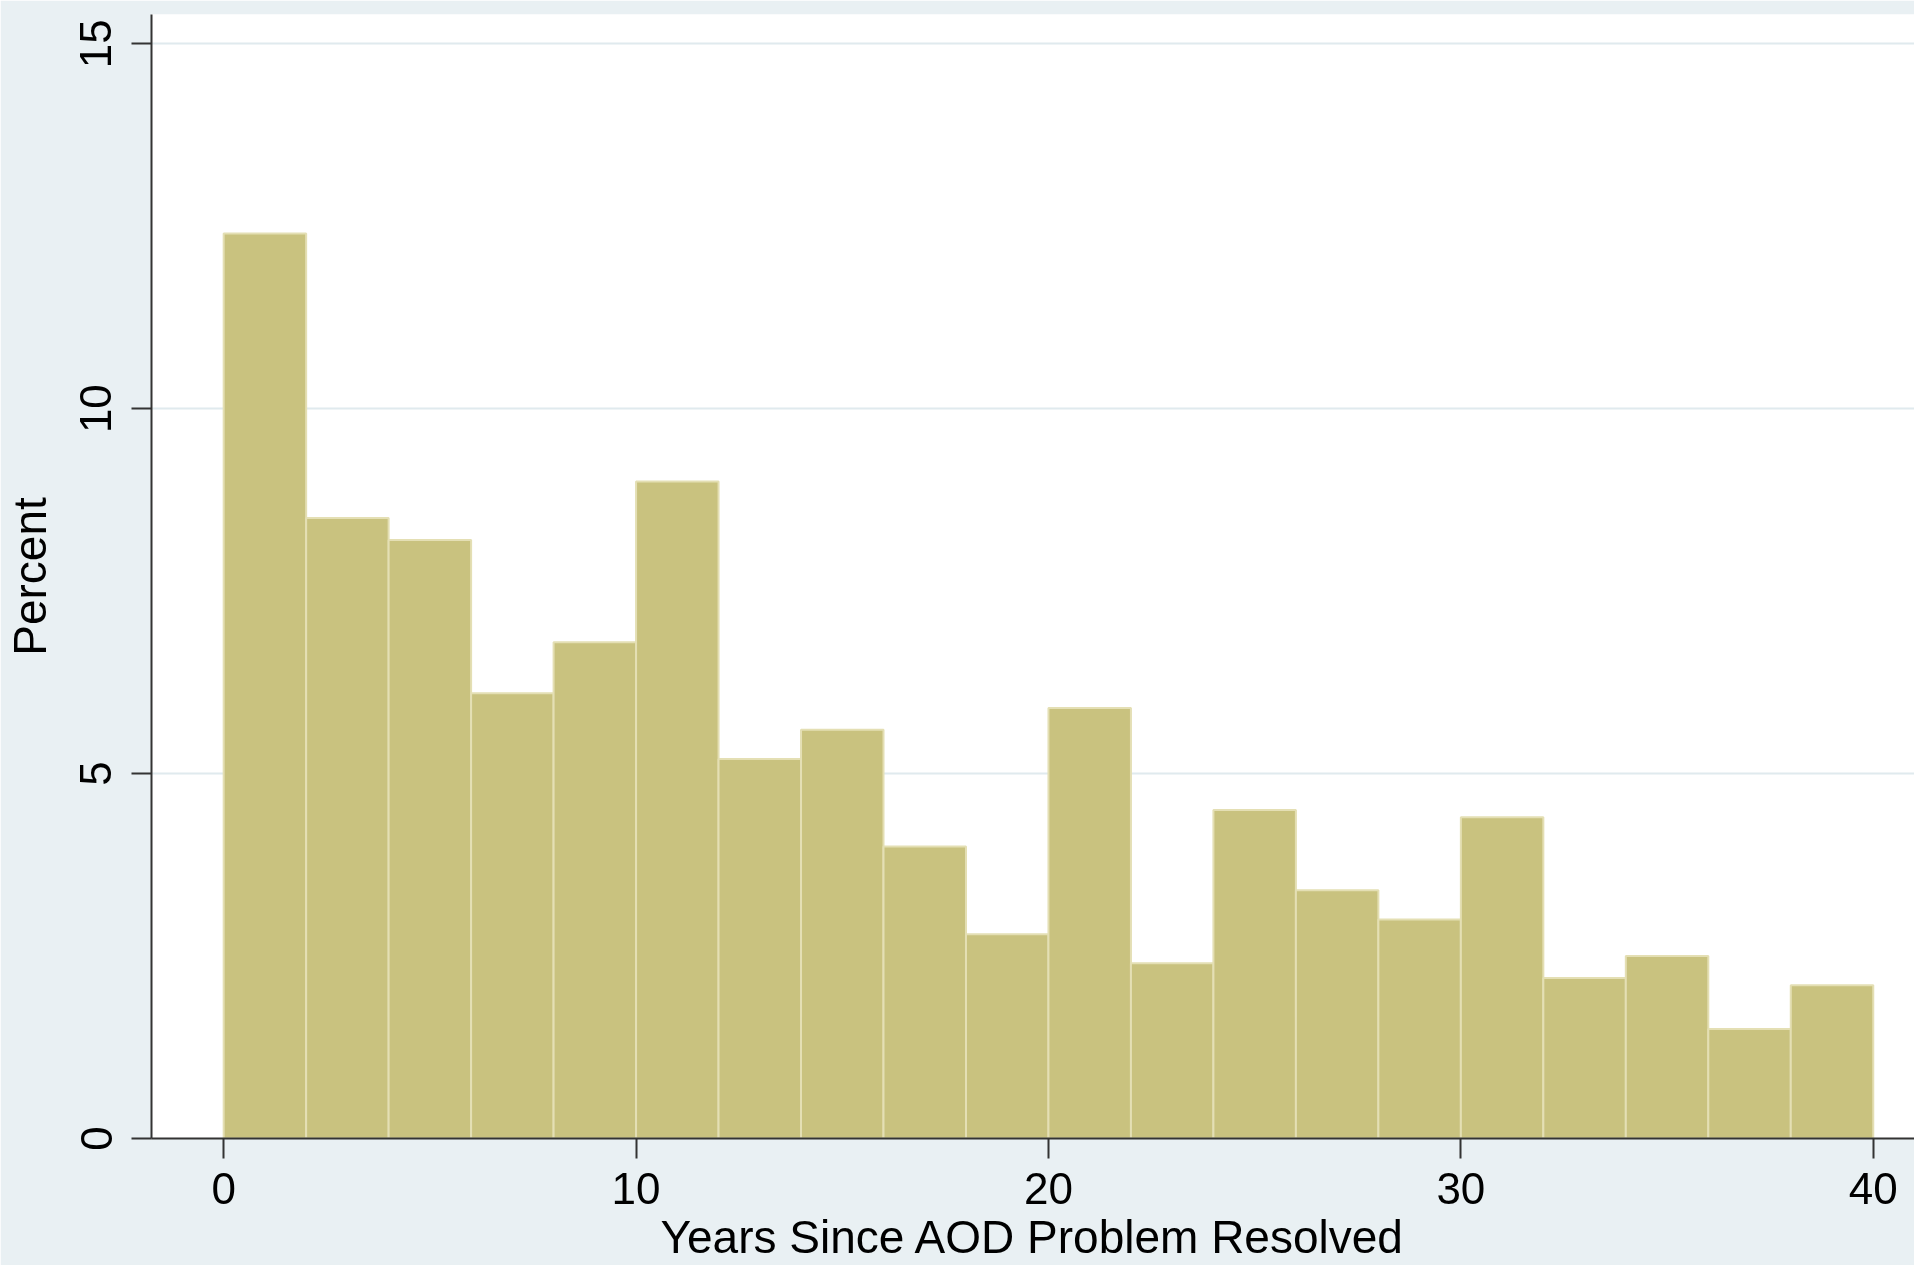 The image size is (1914, 1265). Describe the element at coordinates (29, 576) in the screenshot. I see `y-axis-title: Percent` at that location.